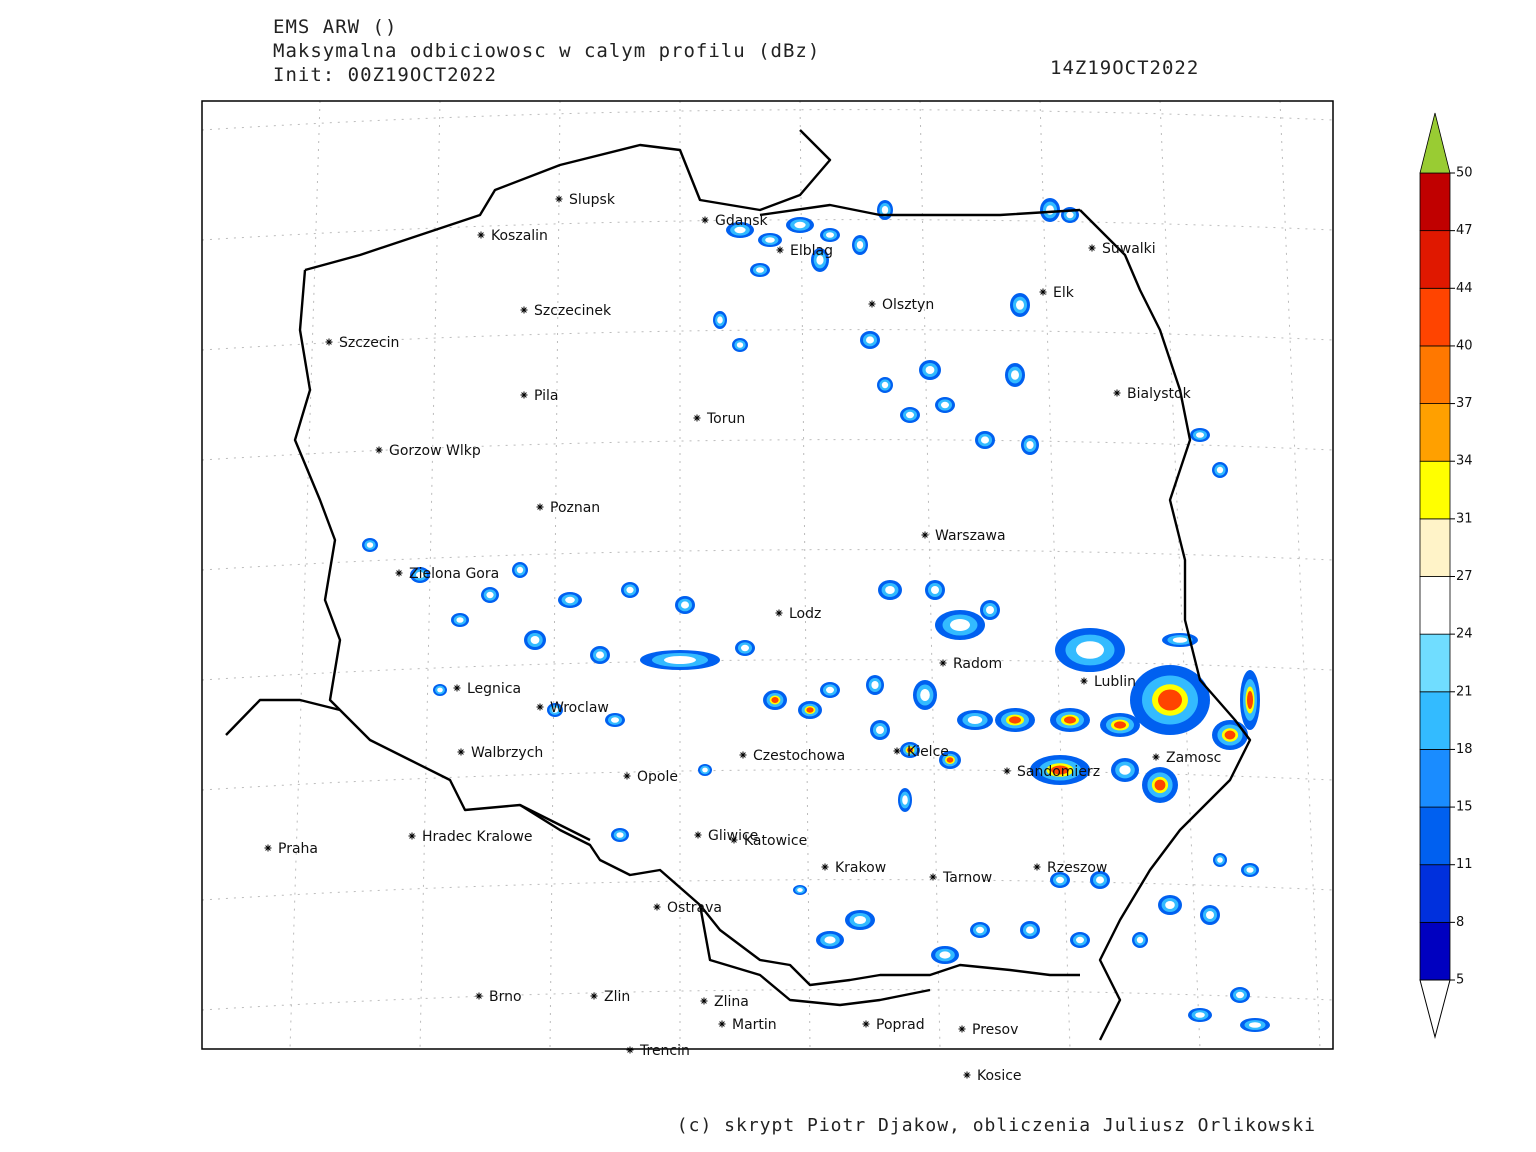 This screenshot has width=1536, height=1152. I want to click on city-label: Elblag, so click(811, 251).